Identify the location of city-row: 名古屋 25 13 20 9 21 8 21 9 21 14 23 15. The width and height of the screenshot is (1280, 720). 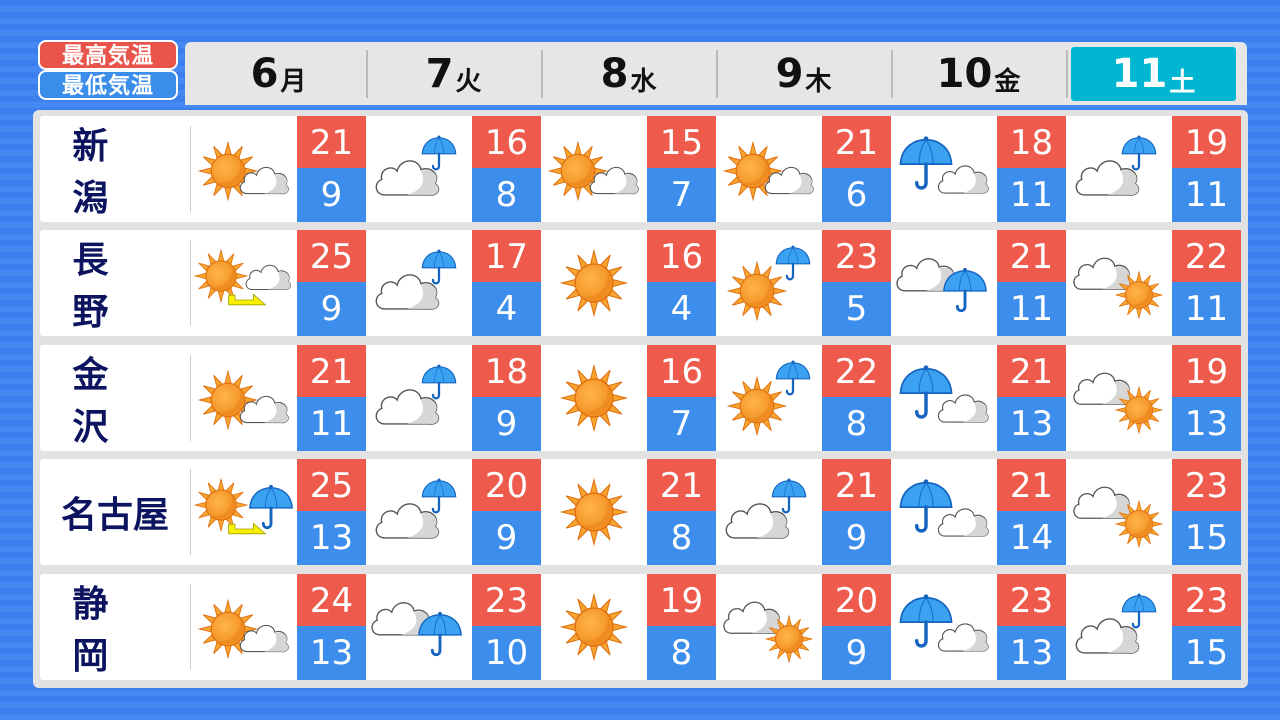
(640, 512).